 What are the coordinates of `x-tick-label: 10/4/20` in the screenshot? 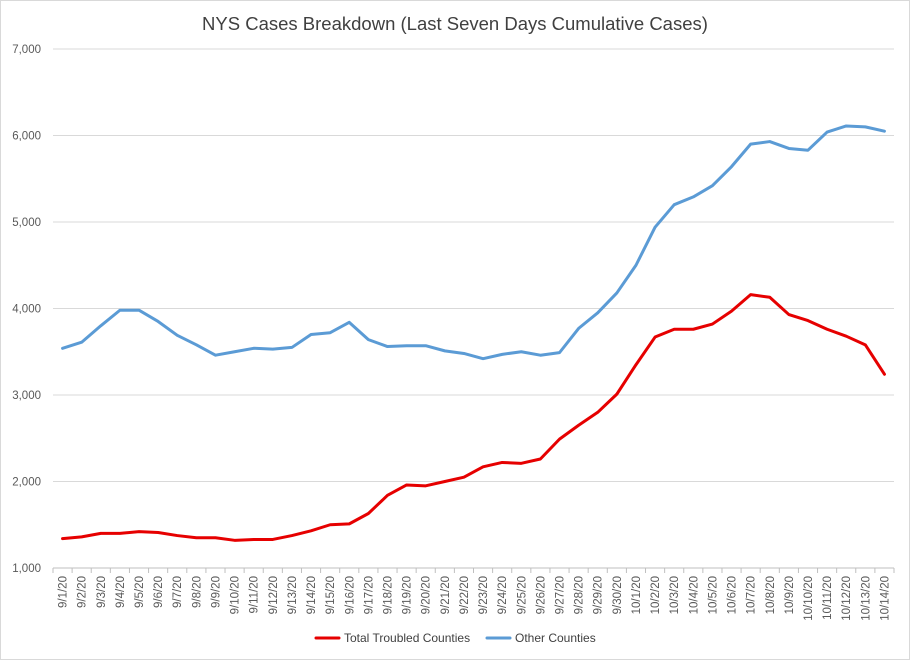 It's located at (694, 595).